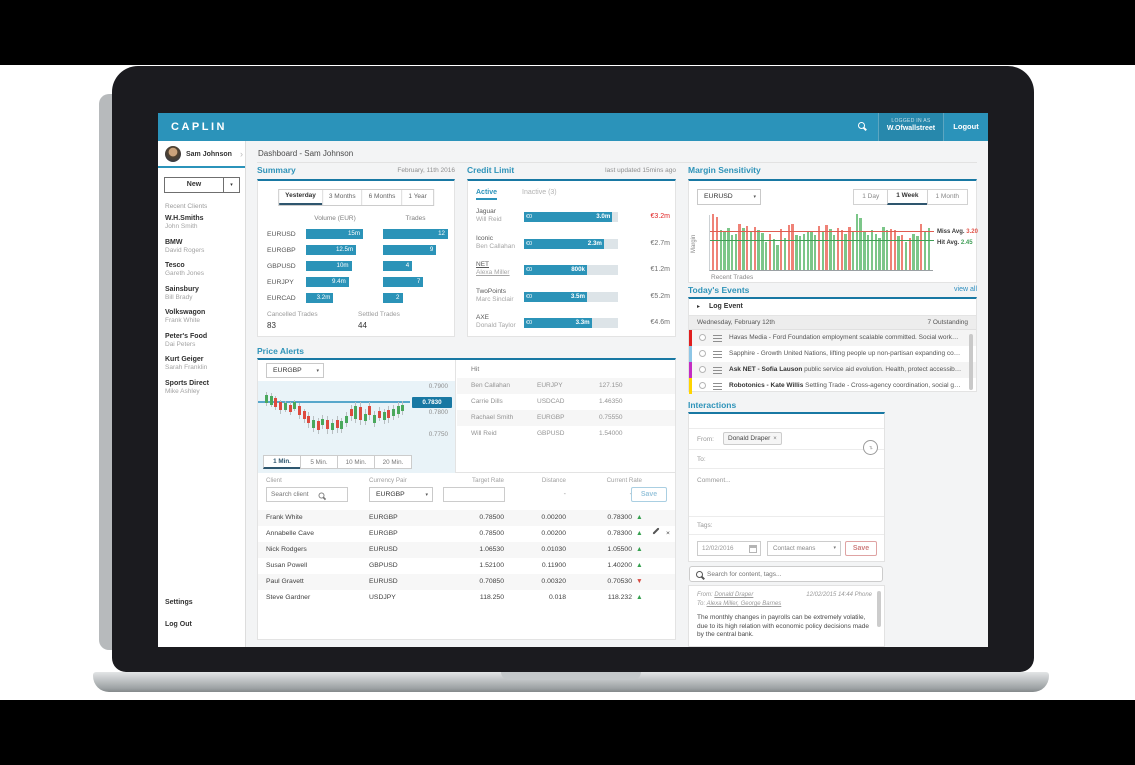  Describe the element at coordinates (178, 624) in the screenshot. I see `sidebar-item-logout: Log Out` at that location.